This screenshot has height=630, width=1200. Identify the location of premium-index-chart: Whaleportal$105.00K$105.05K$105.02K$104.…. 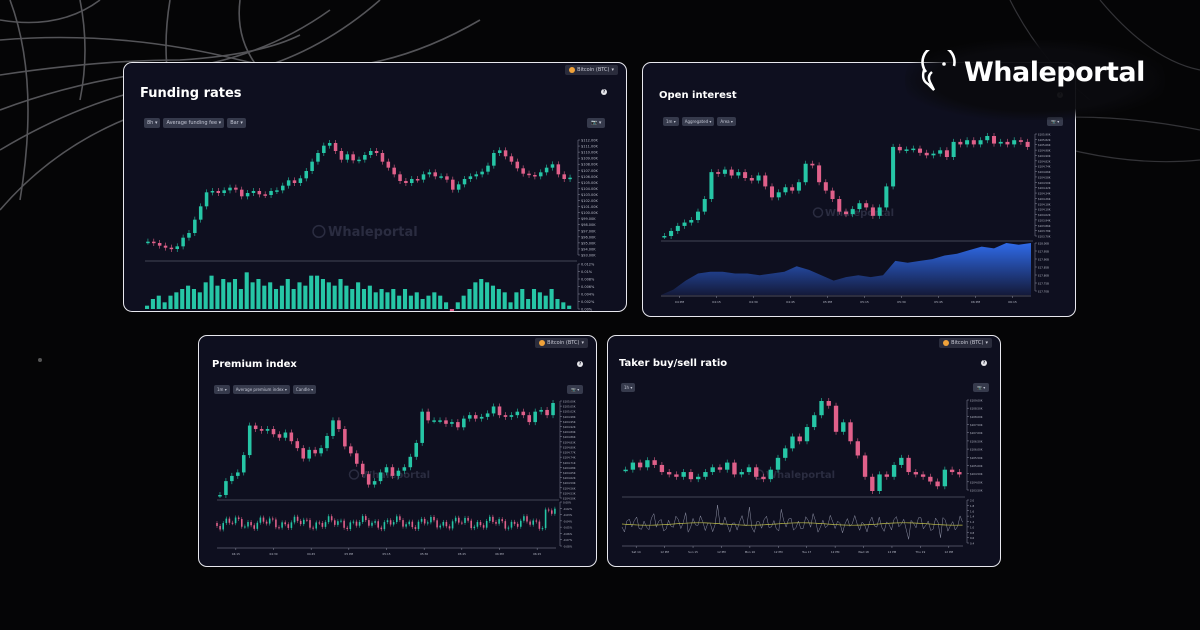
(403, 482).